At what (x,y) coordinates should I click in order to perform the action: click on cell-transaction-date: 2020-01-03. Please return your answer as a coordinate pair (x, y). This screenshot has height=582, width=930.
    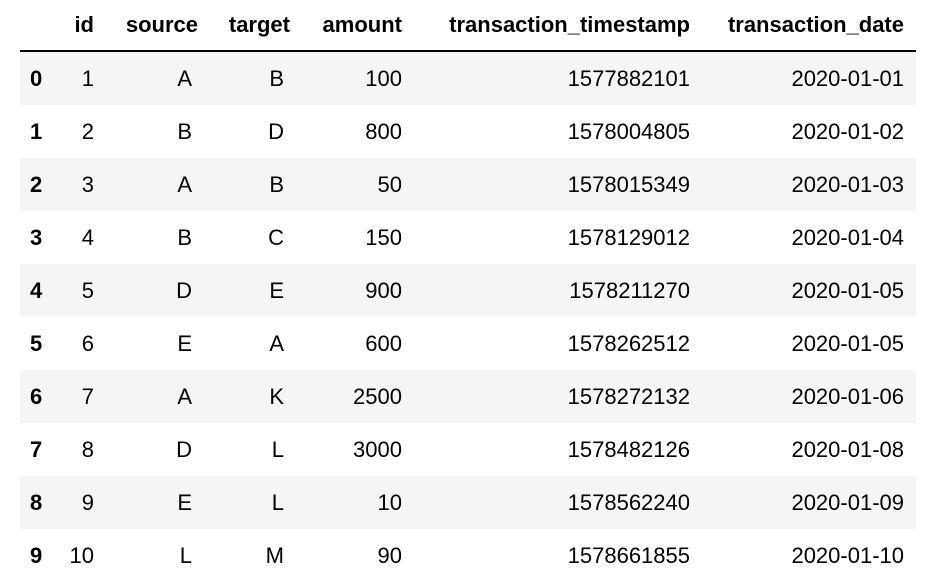
    Looking at the image, I should click on (847, 184).